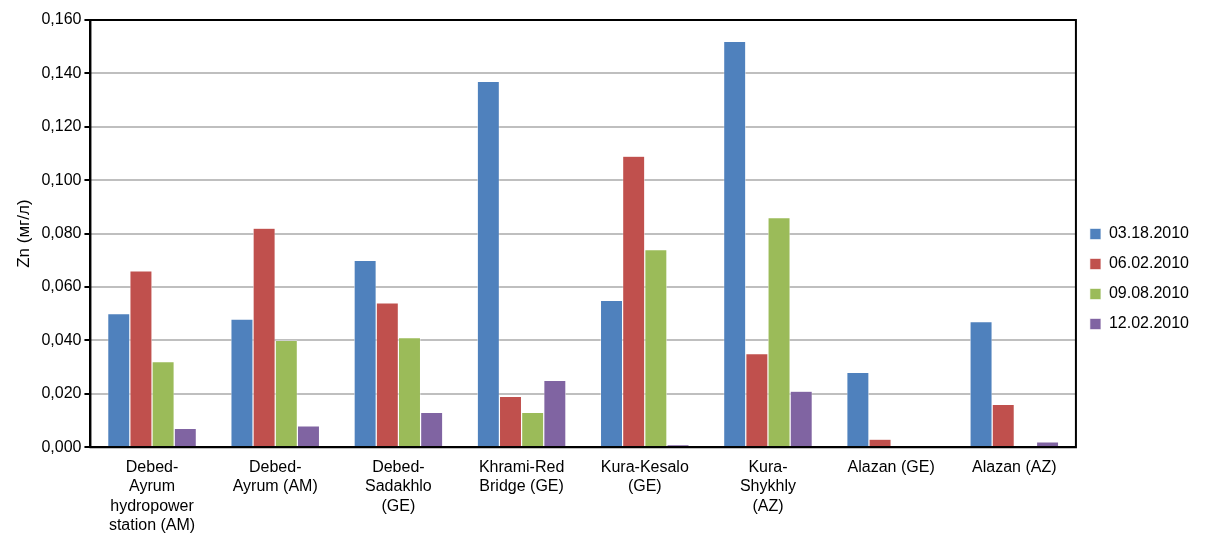 This screenshot has width=1209, height=540. I want to click on x-tick-label: Alazan (GE), so click(891, 467).